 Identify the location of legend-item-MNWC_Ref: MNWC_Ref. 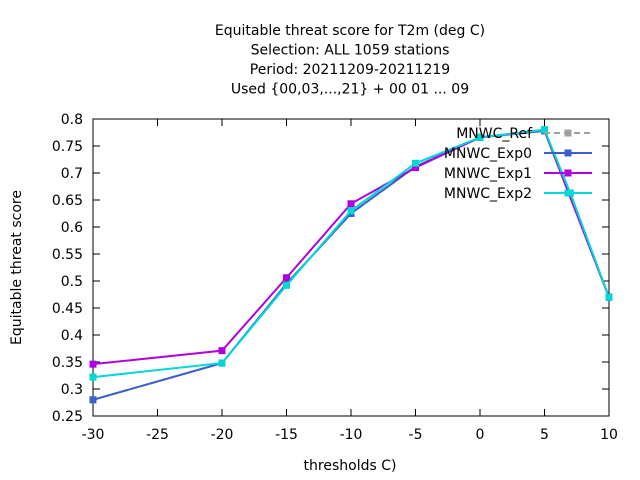
(524, 134).